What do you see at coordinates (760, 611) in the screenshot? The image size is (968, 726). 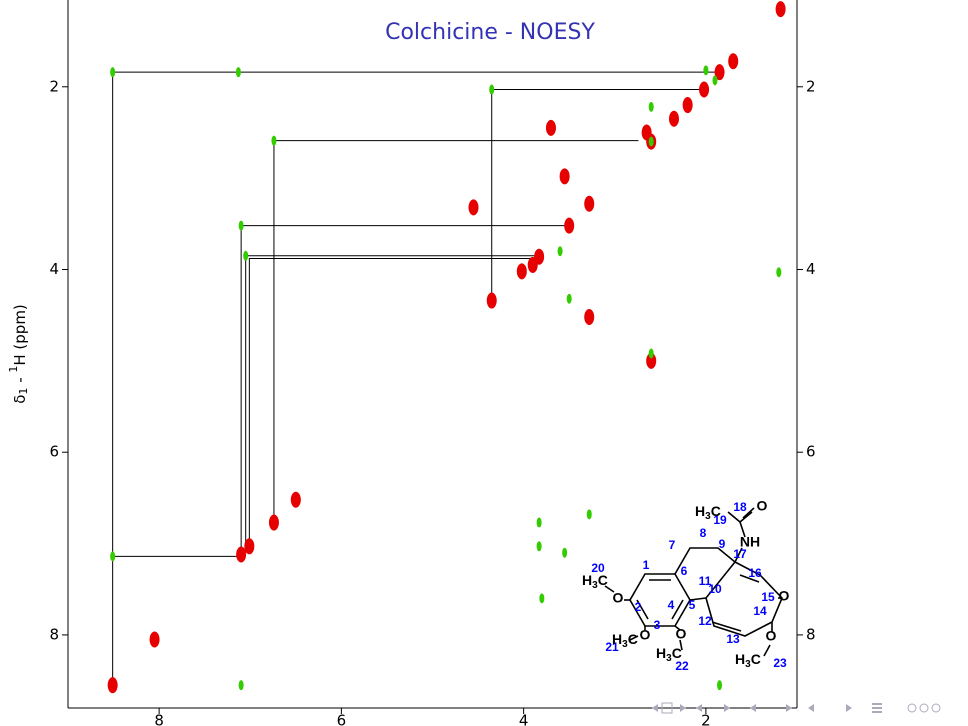 I see `atom-number: 14` at bounding box center [760, 611].